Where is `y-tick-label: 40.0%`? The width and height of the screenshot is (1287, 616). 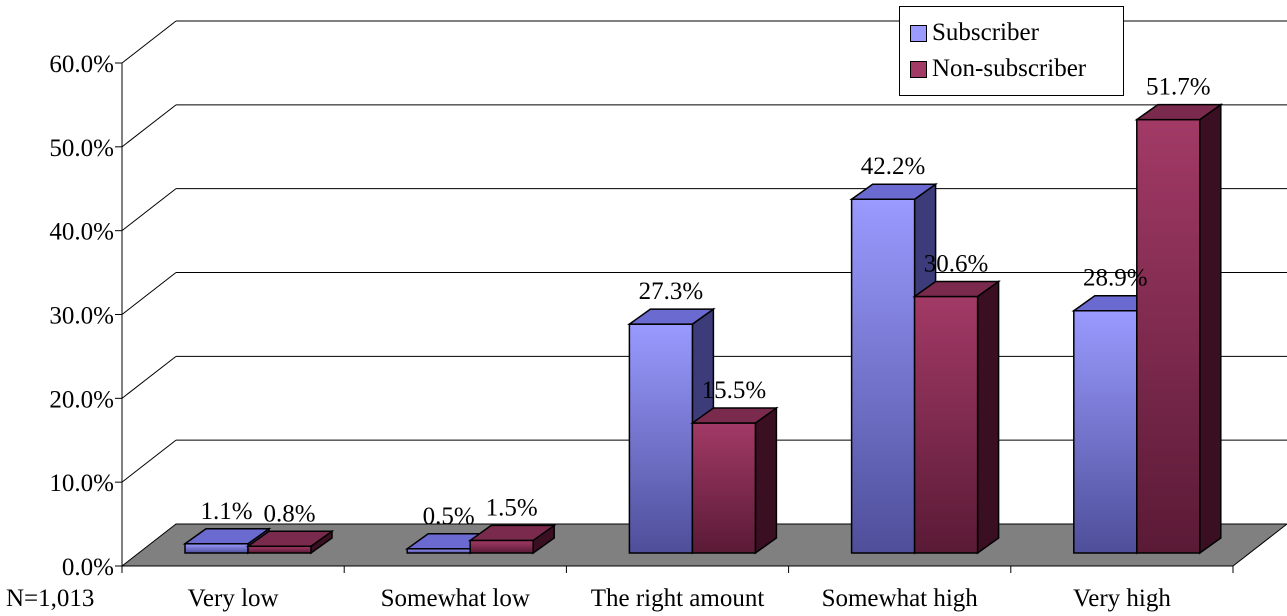
y-tick-label: 40.0% is located at coordinates (81, 232).